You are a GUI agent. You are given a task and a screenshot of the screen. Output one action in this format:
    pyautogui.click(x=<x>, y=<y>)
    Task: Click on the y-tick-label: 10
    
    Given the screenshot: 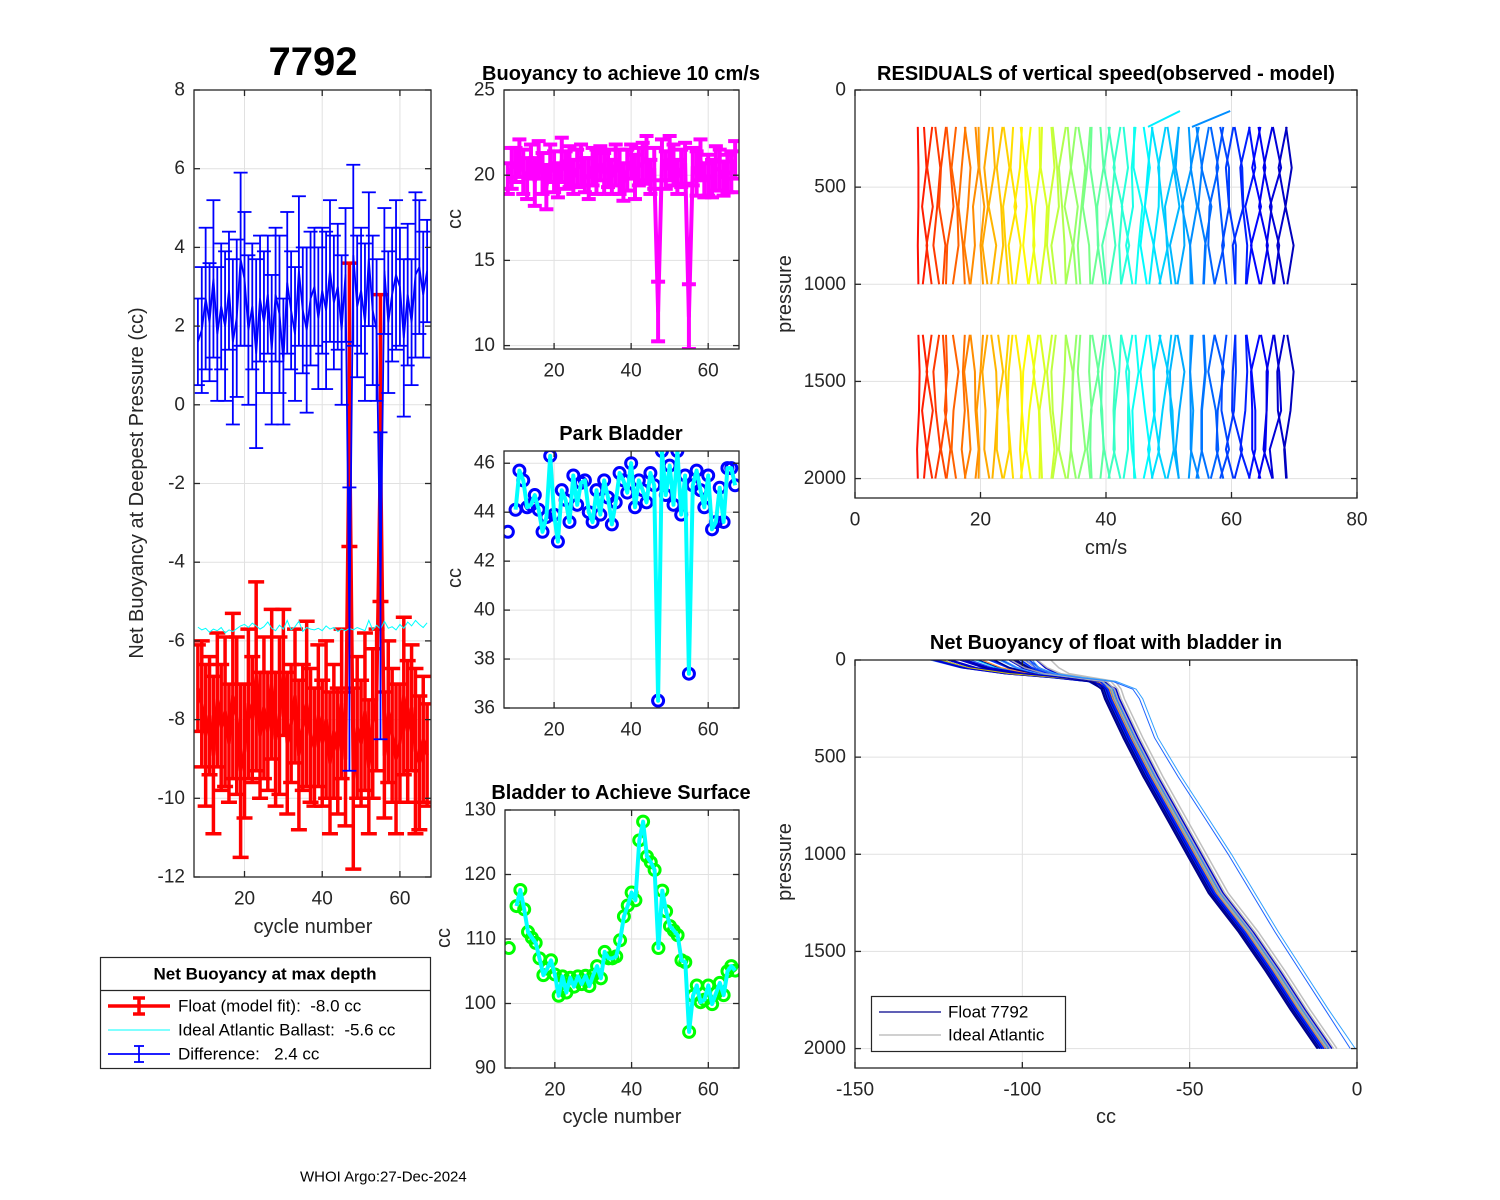 What is the action you would take?
    pyautogui.click(x=484, y=345)
    